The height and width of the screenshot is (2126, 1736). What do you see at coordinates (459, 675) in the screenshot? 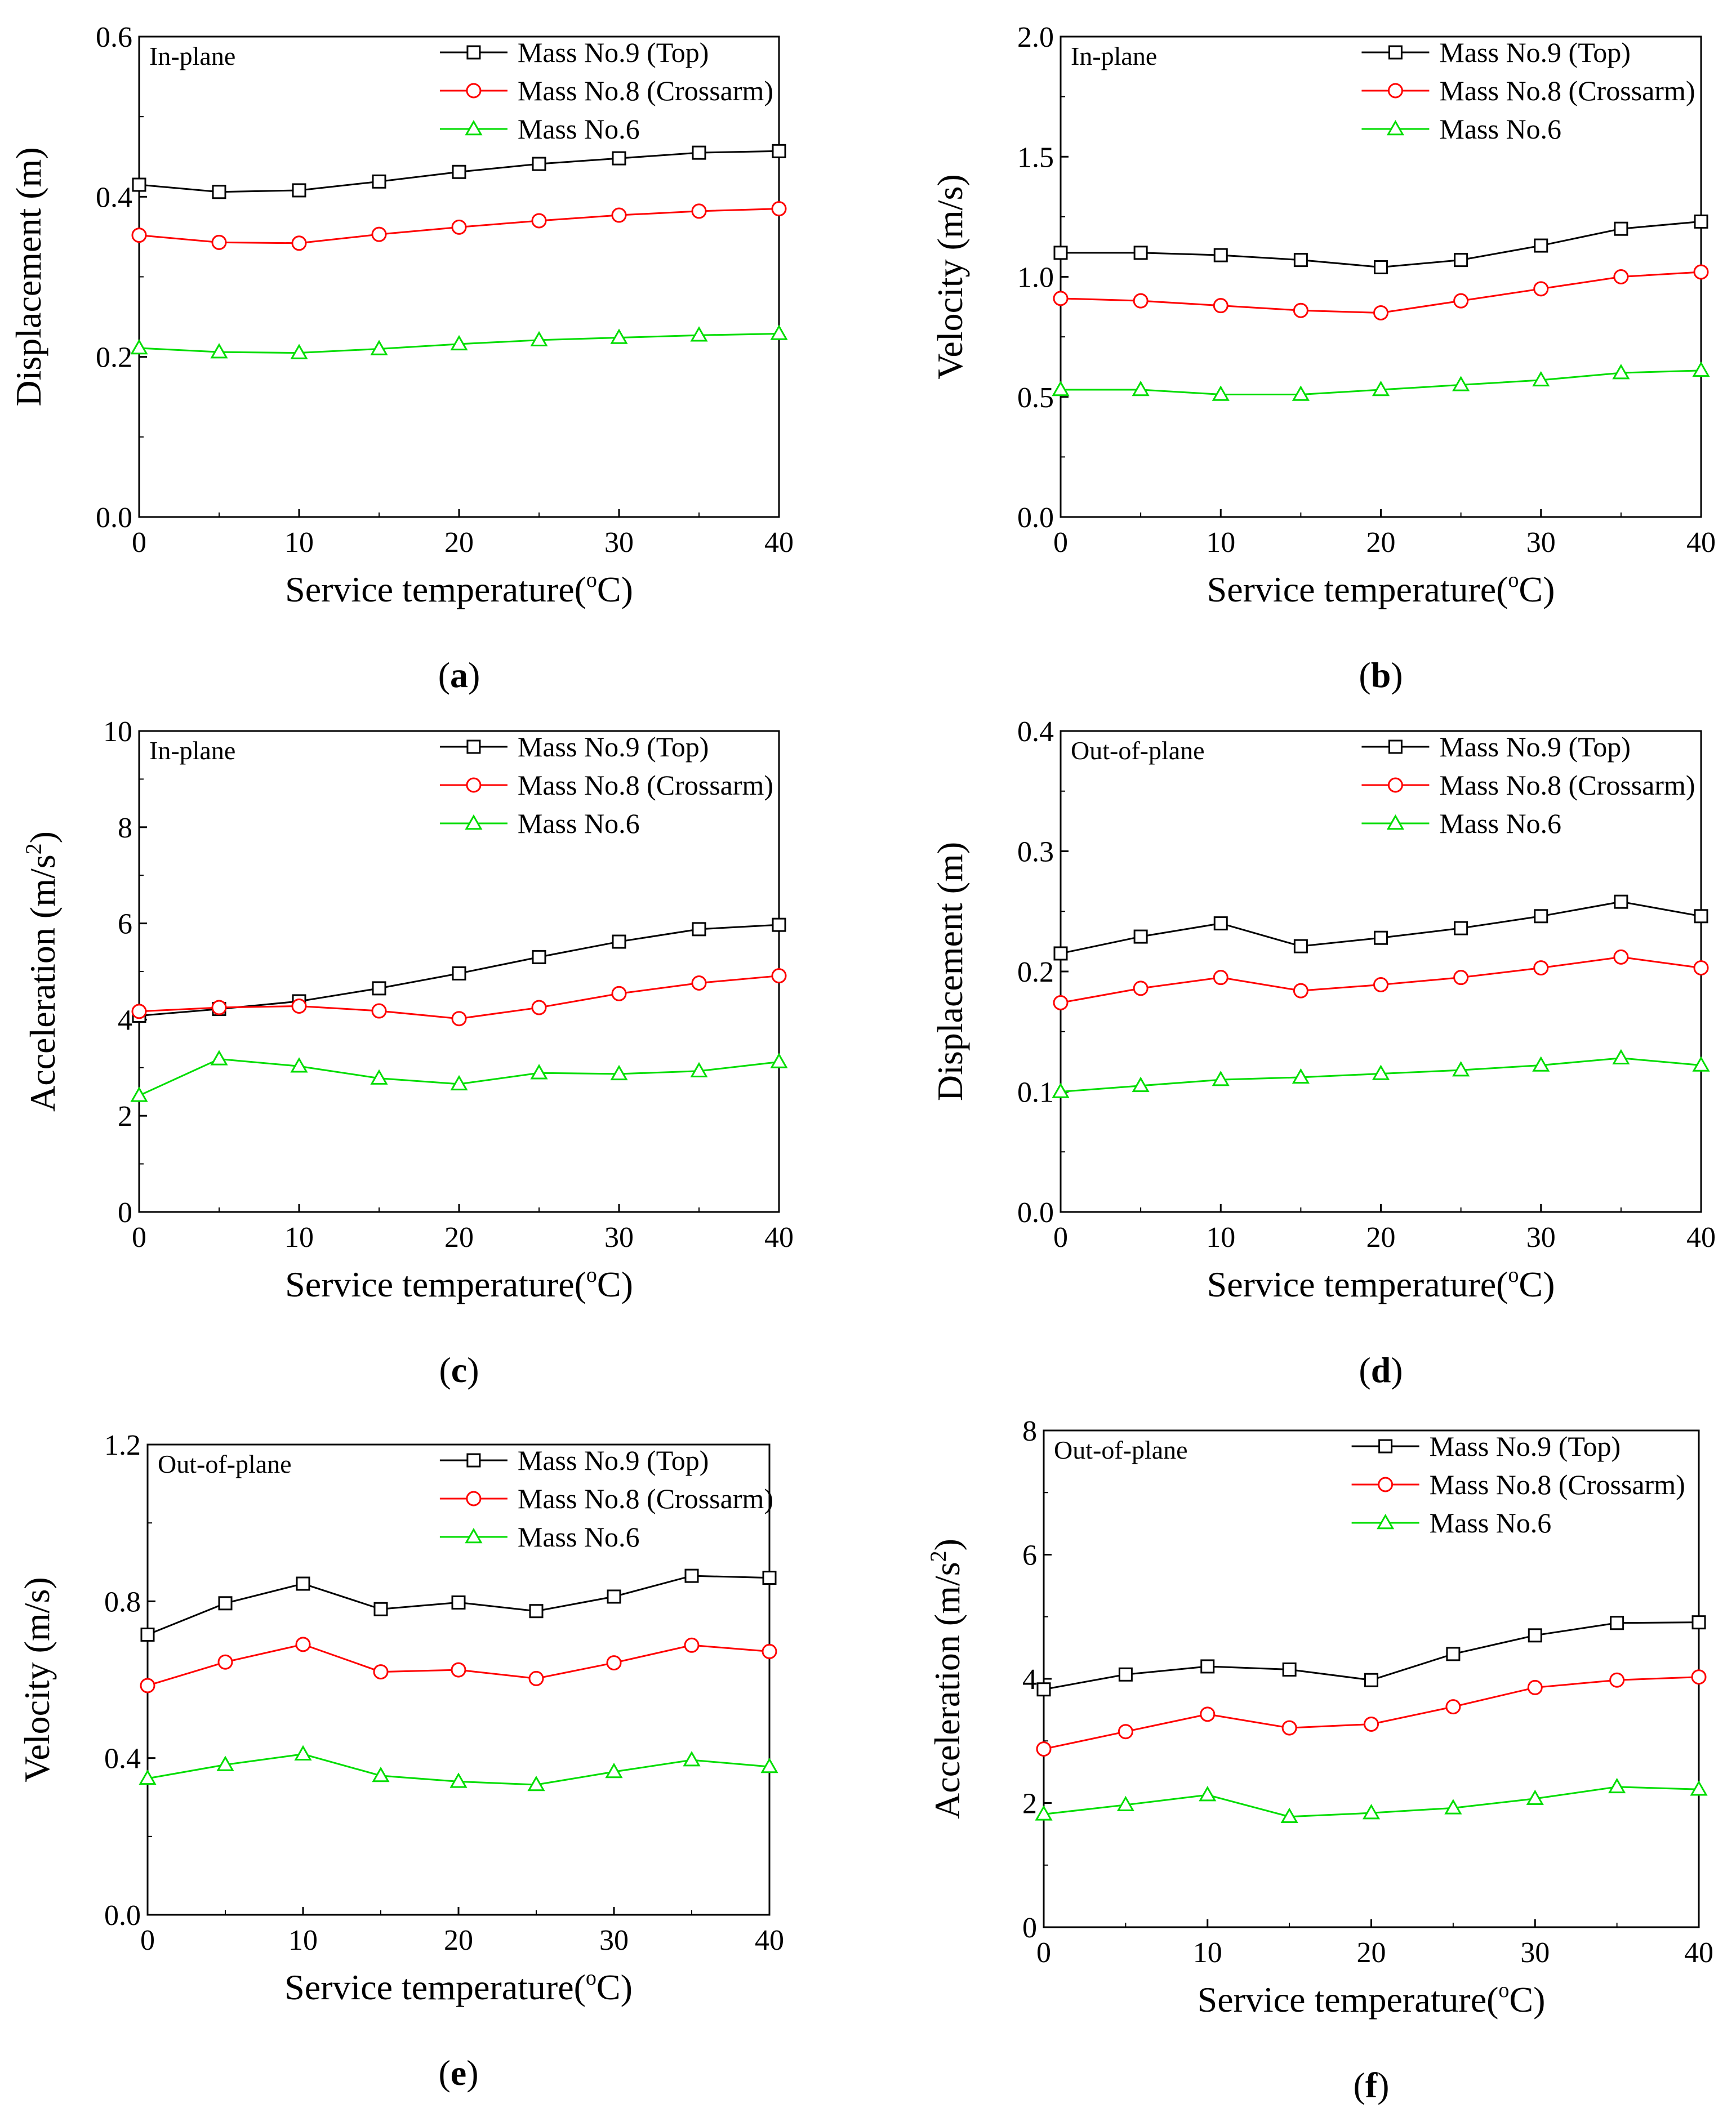
I see `panel-a-panel-label: (a)` at bounding box center [459, 675].